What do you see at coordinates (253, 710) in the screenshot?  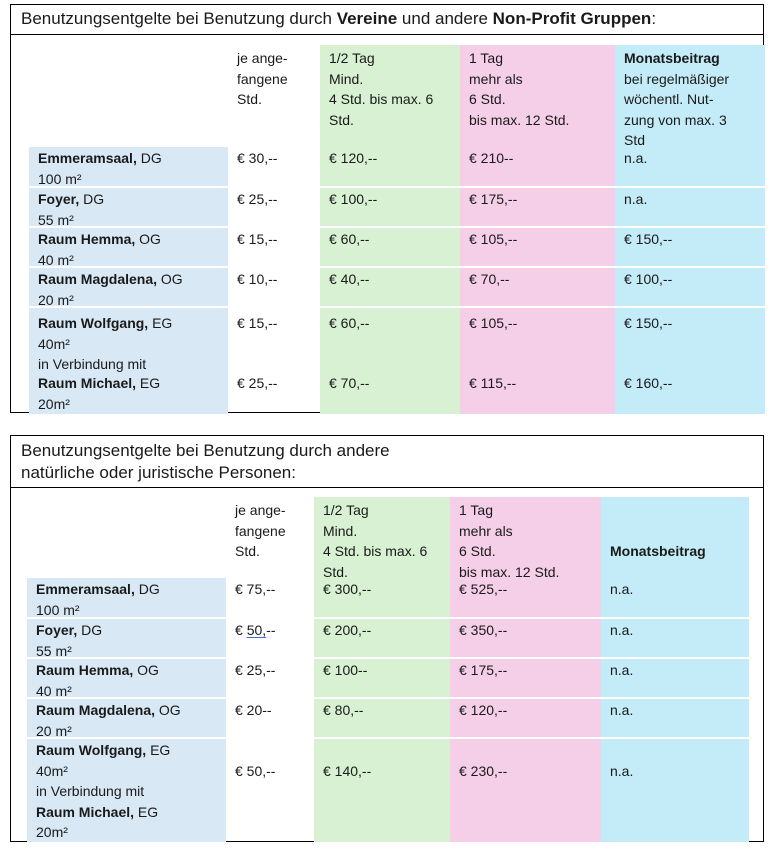 I see `price-hour: € 20--` at bounding box center [253, 710].